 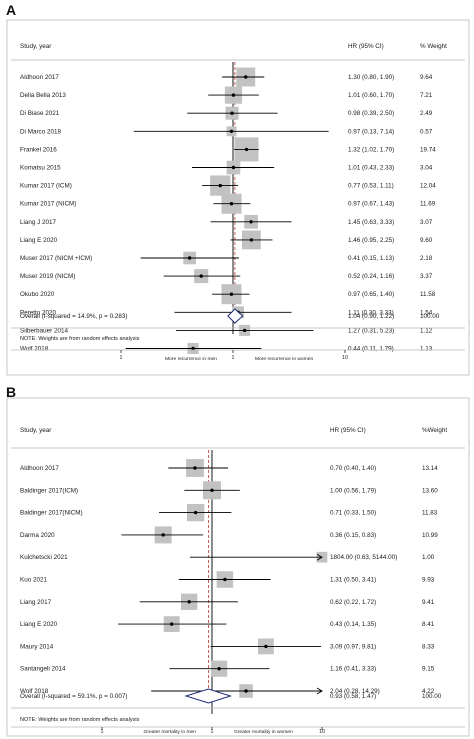 I want to click on panel-a-study-weight: 11.58, so click(x=428, y=294).